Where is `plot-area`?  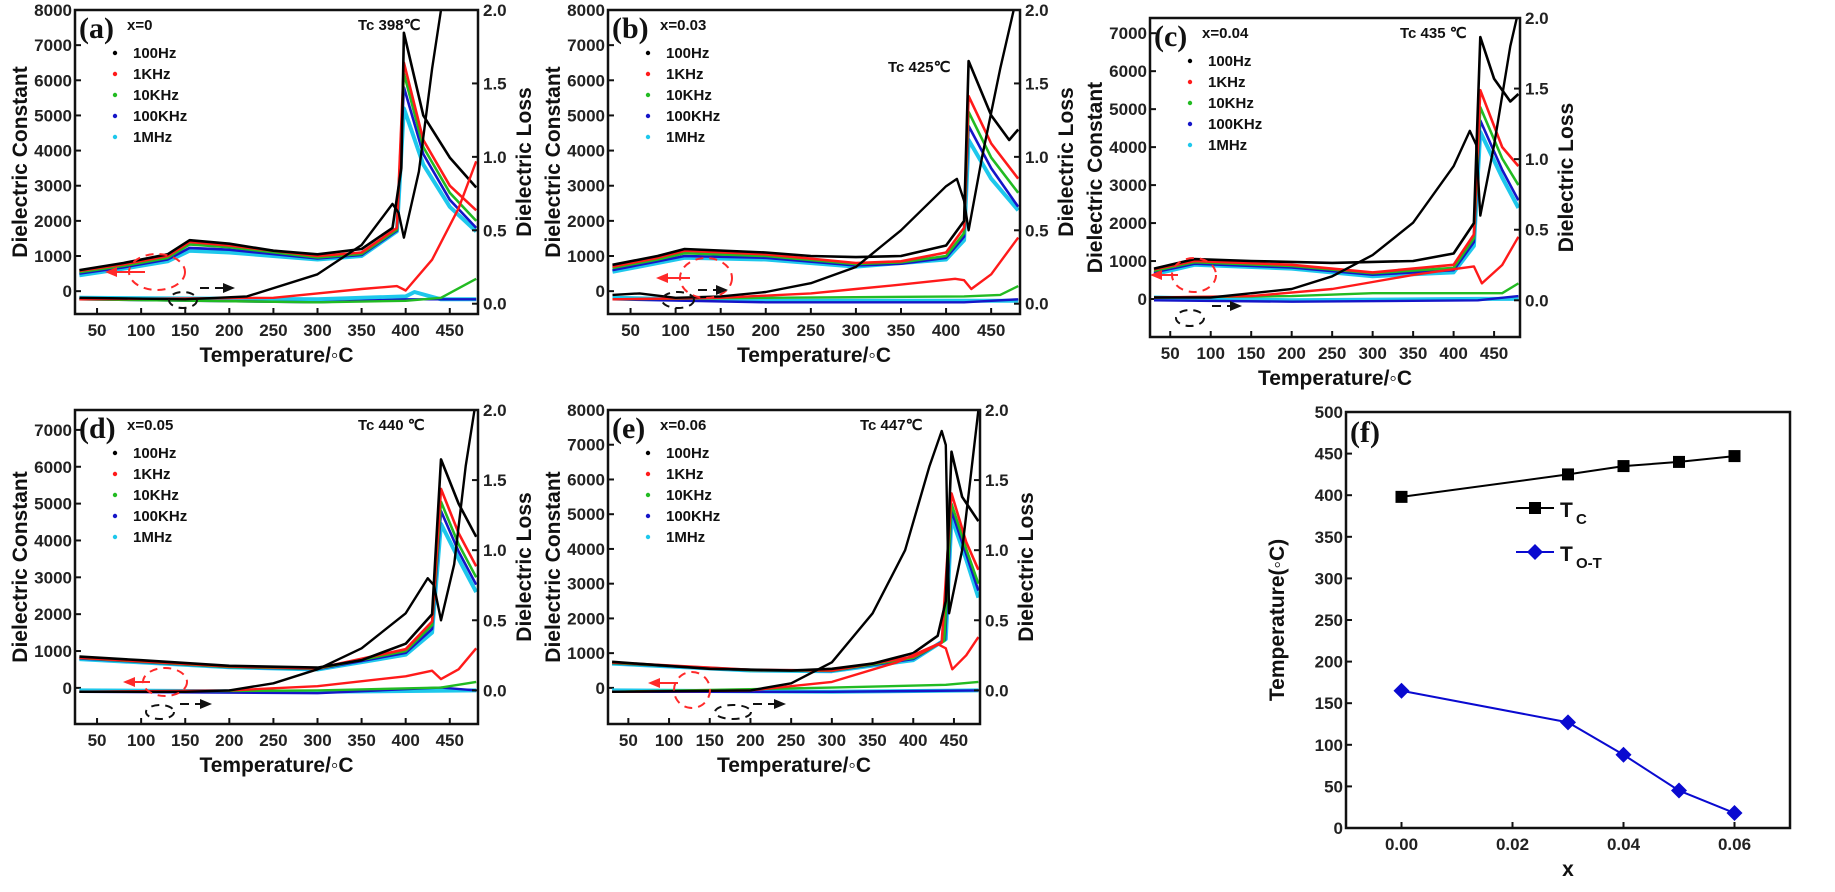 plot-area is located at coordinates (278, 157).